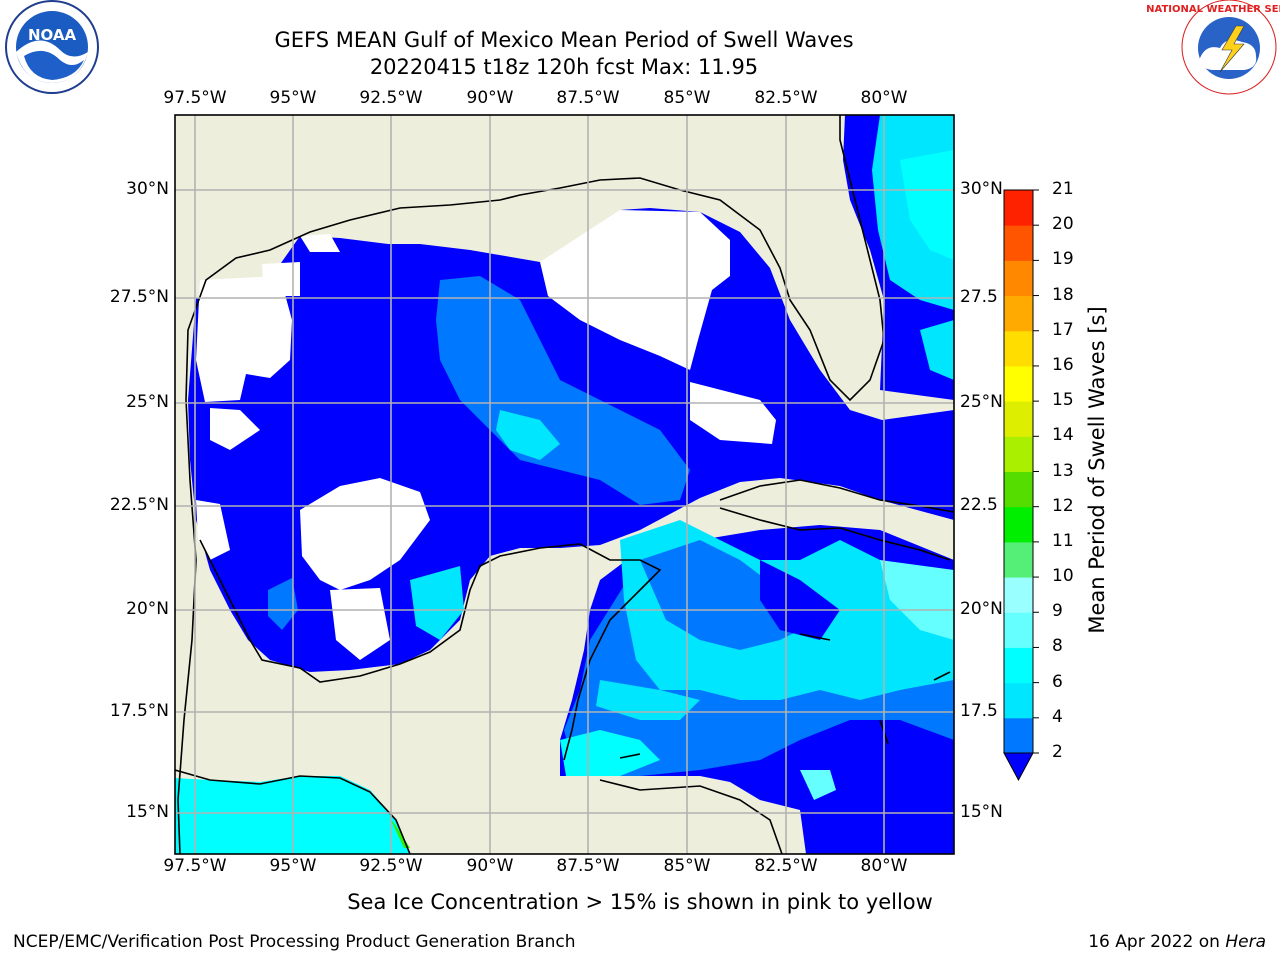  What do you see at coordinates (139, 505) in the screenshot?
I see `lat-label-left: 22.5°N` at bounding box center [139, 505].